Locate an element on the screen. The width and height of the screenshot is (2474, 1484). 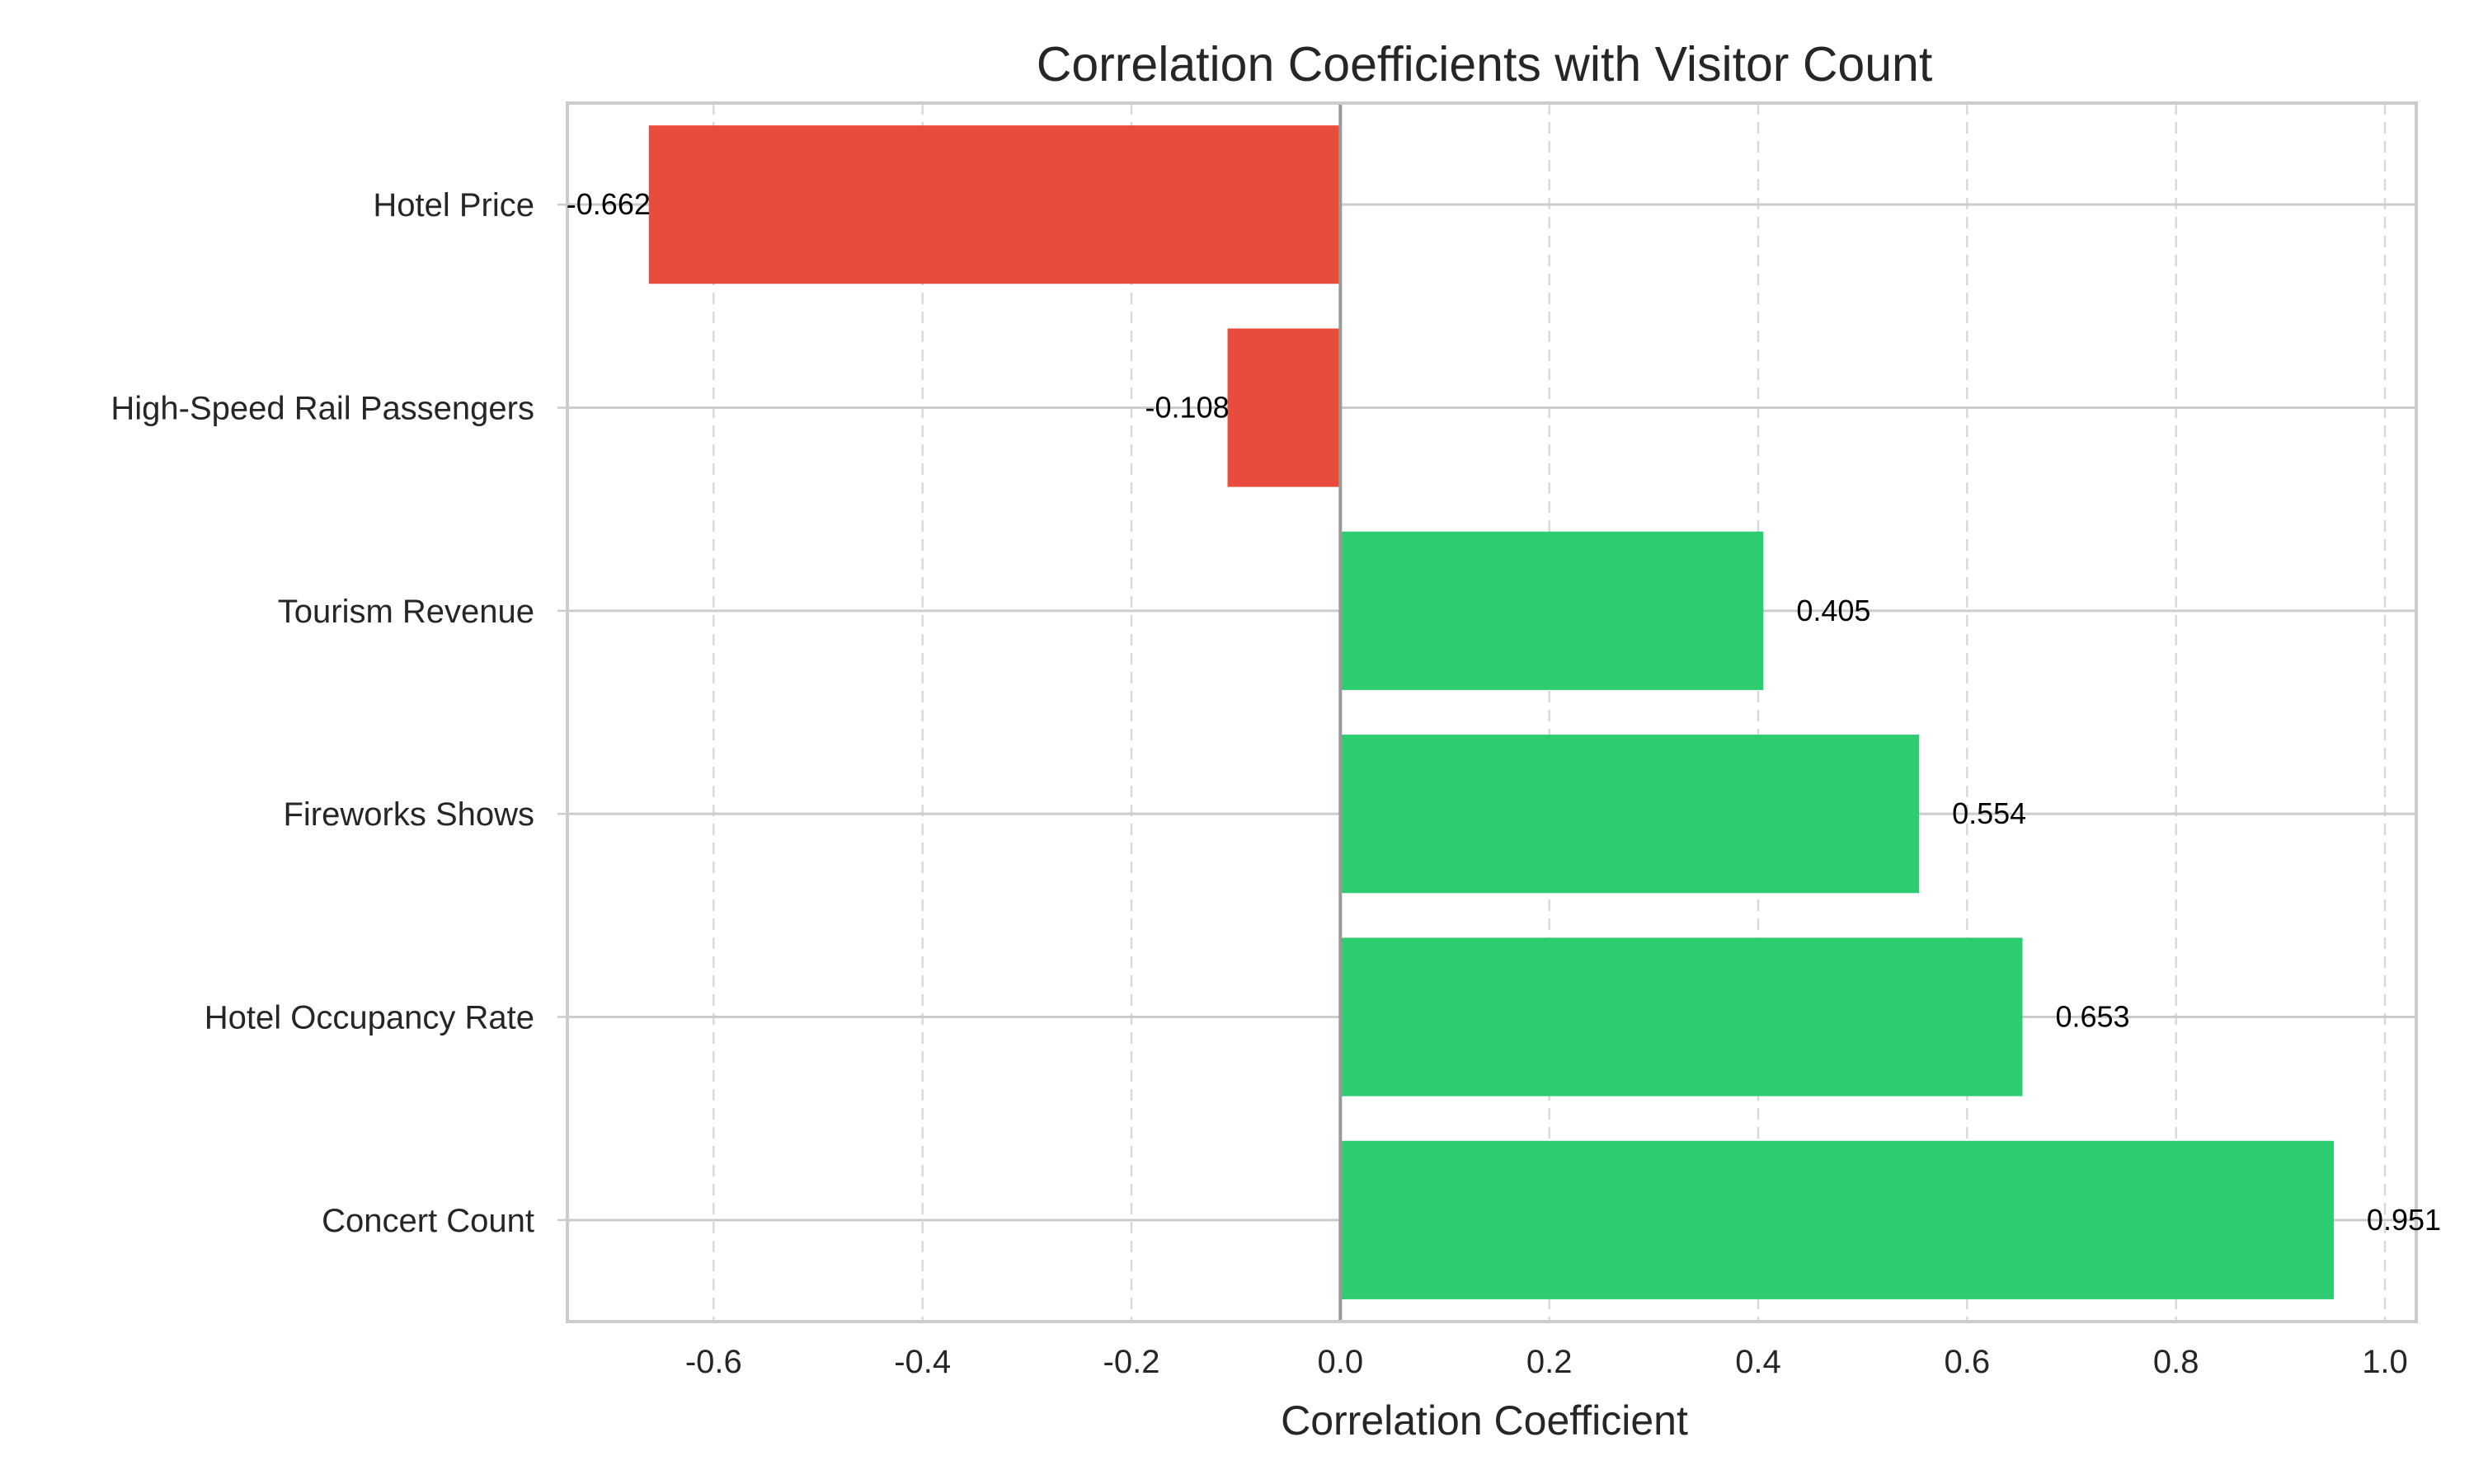
bar-value-label: -0.108 is located at coordinates (1187, 408).